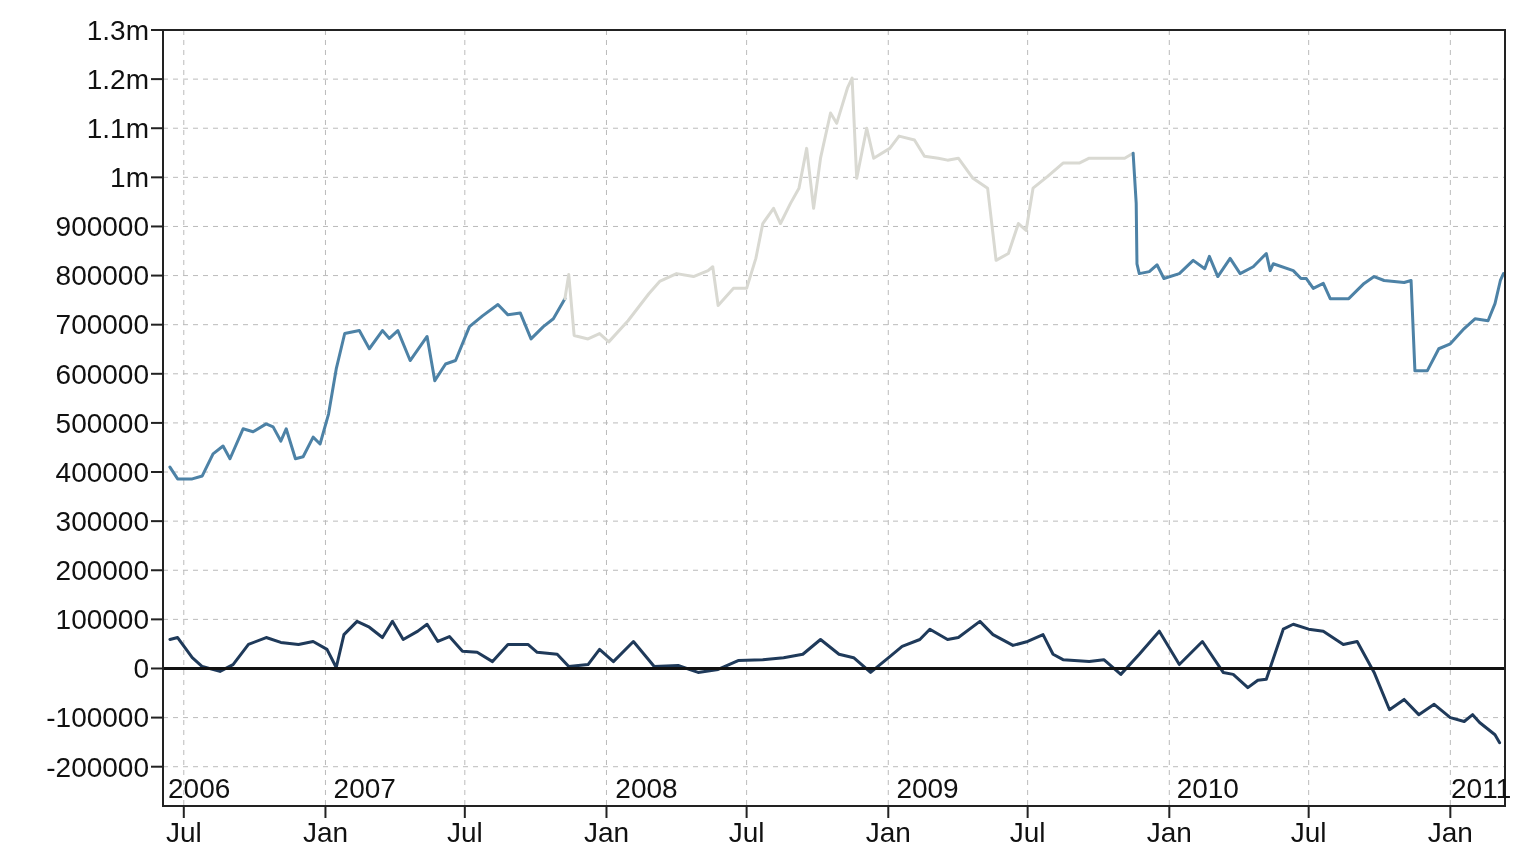  Describe the element at coordinates (102, 276) in the screenshot. I see `y-tick-label: 800000` at that location.